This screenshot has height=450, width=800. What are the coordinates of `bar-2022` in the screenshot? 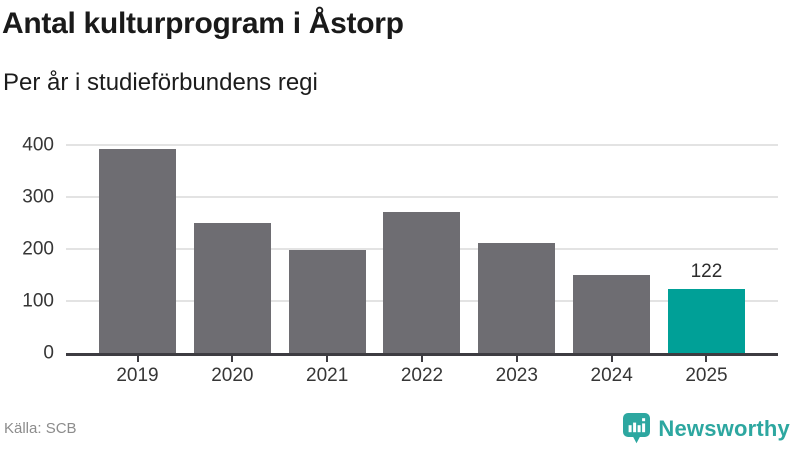 It's located at (422, 249).